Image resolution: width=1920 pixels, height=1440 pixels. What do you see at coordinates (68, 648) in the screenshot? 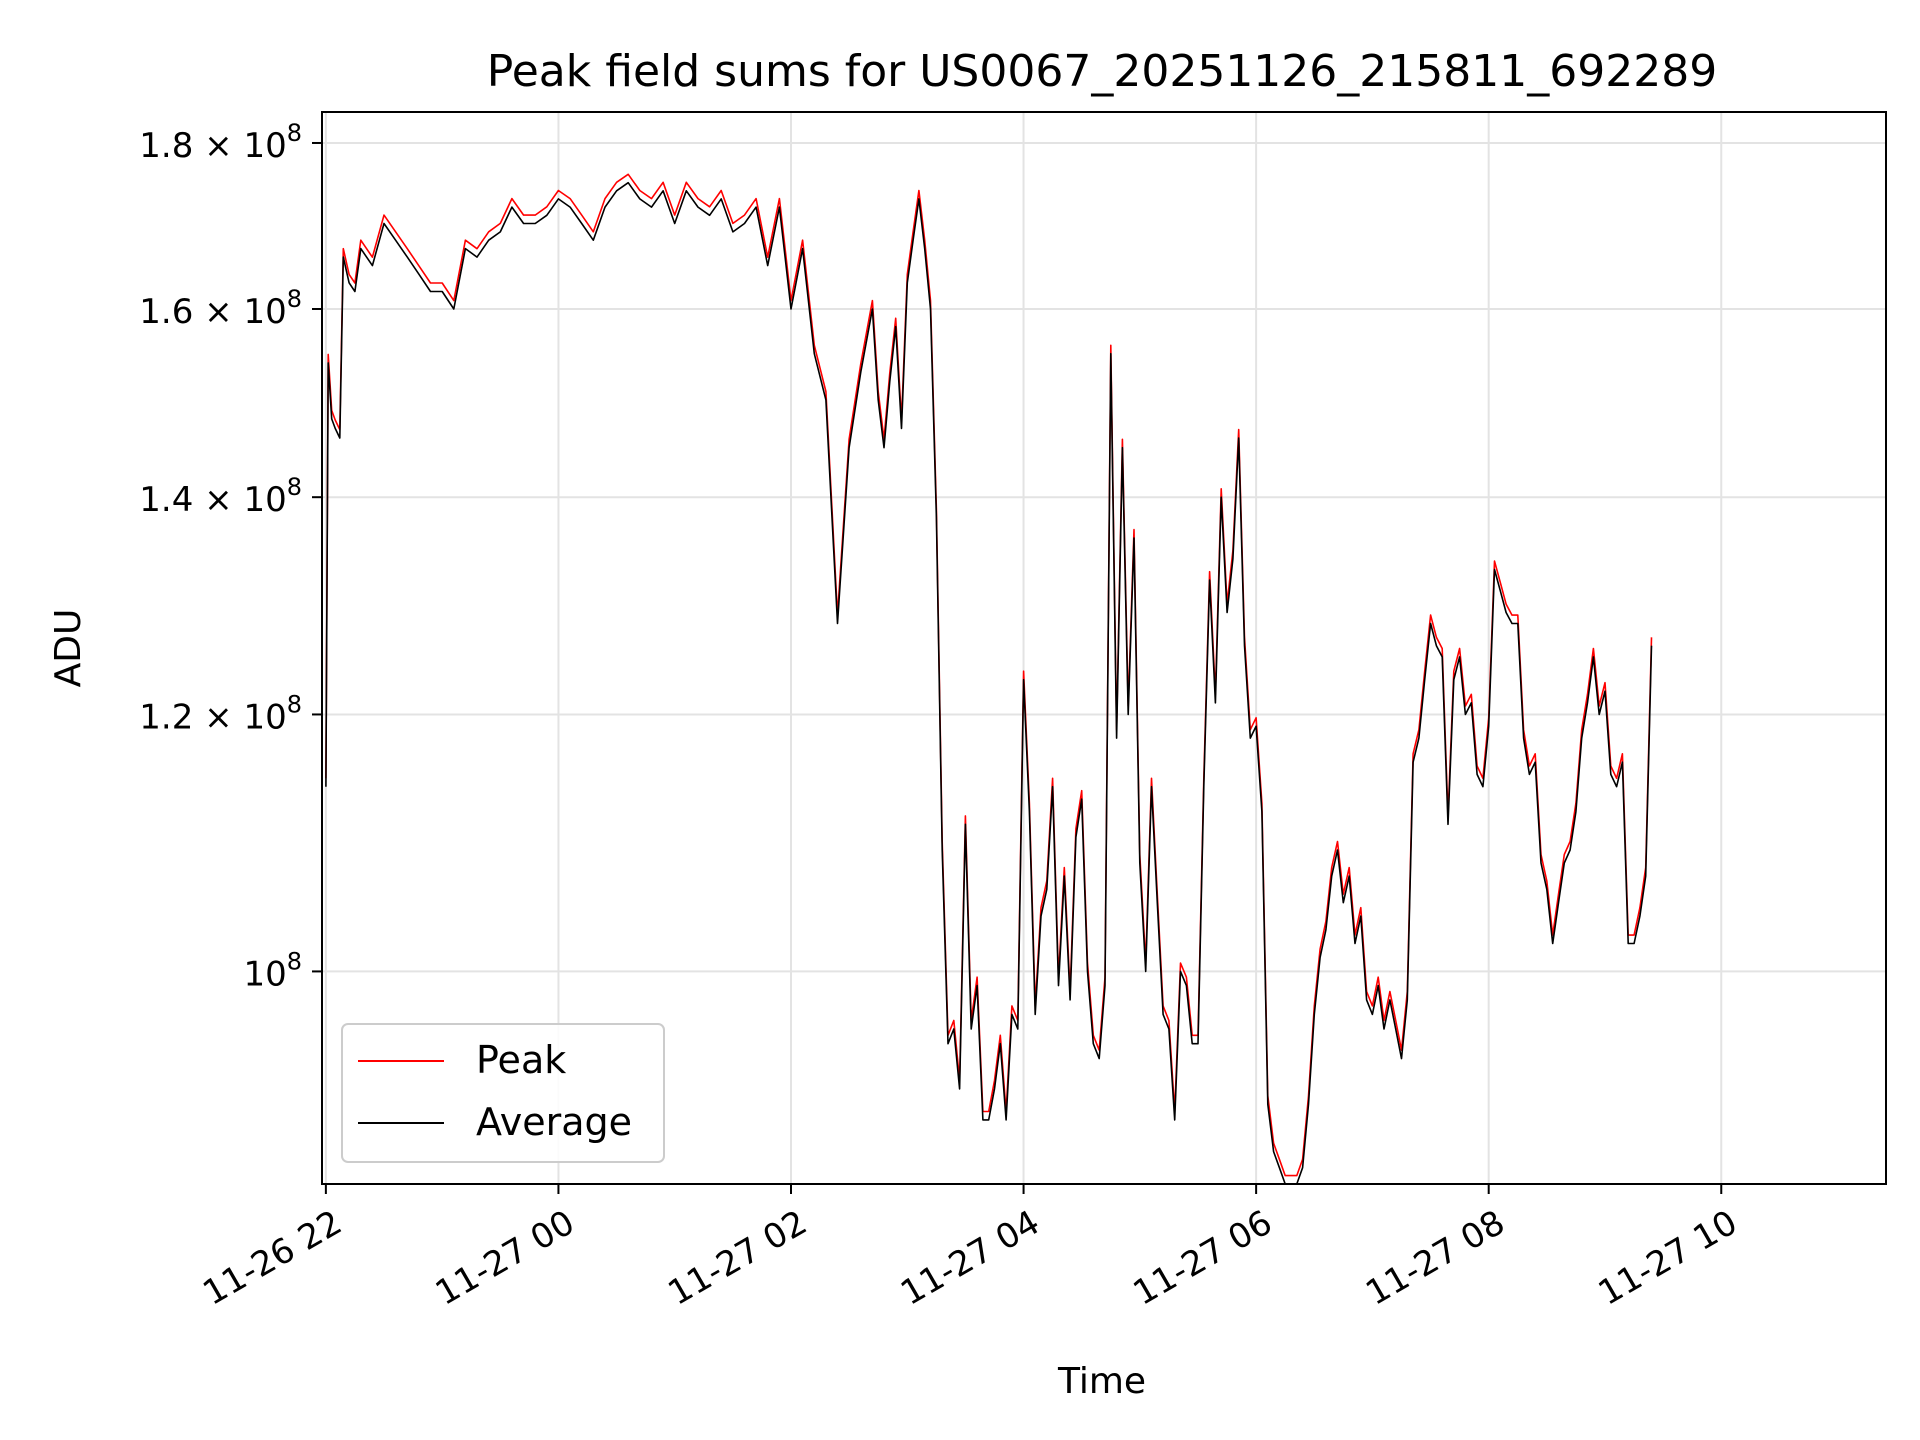
I see `y-axis-label: ADU` at bounding box center [68, 648].